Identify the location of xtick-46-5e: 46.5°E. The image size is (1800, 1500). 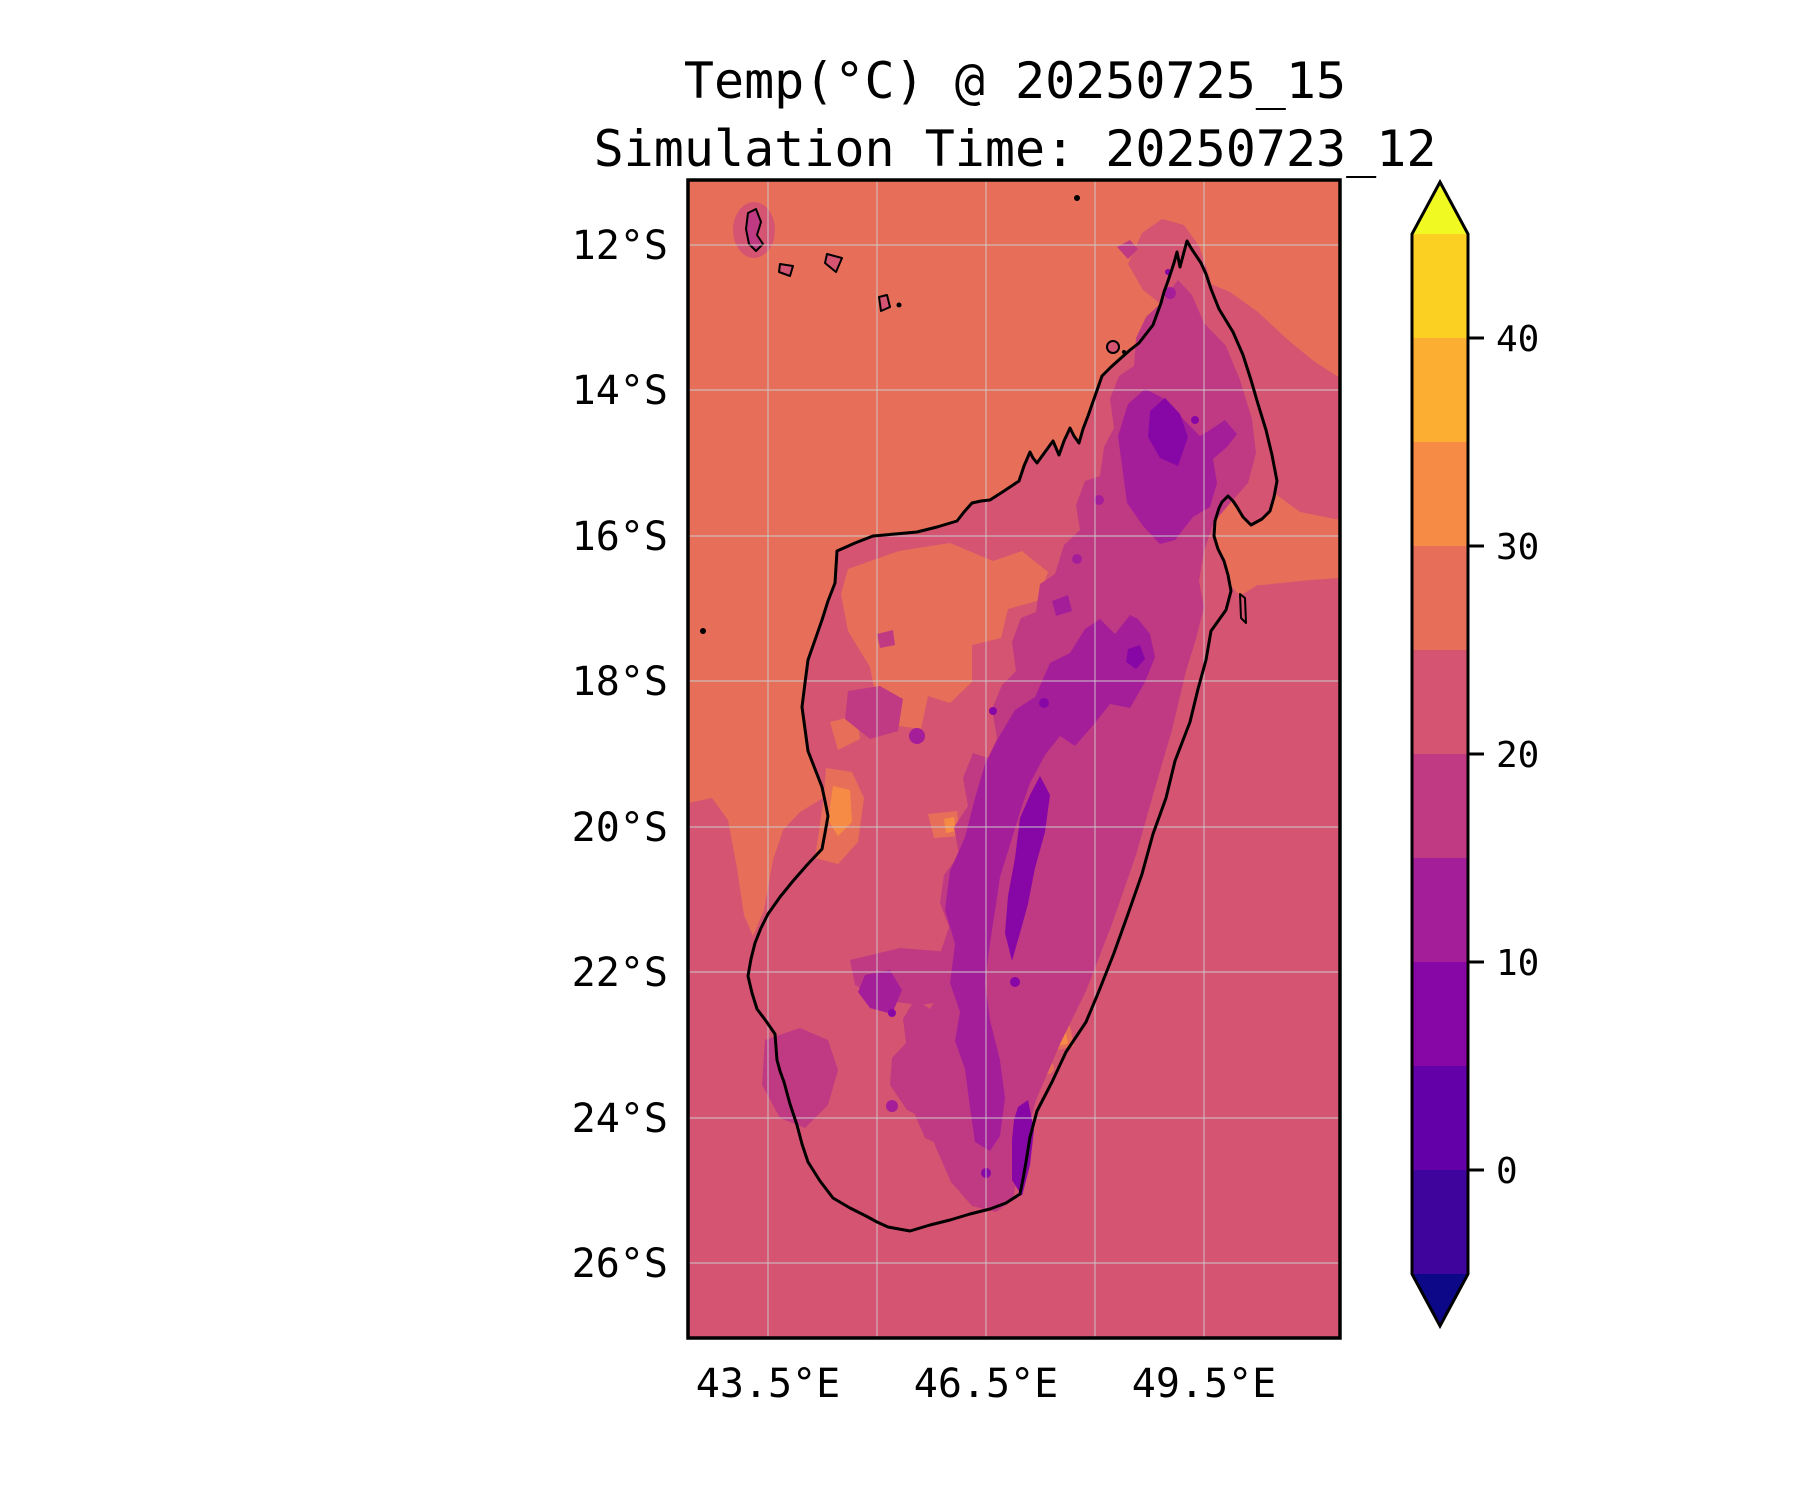
(986, 1384).